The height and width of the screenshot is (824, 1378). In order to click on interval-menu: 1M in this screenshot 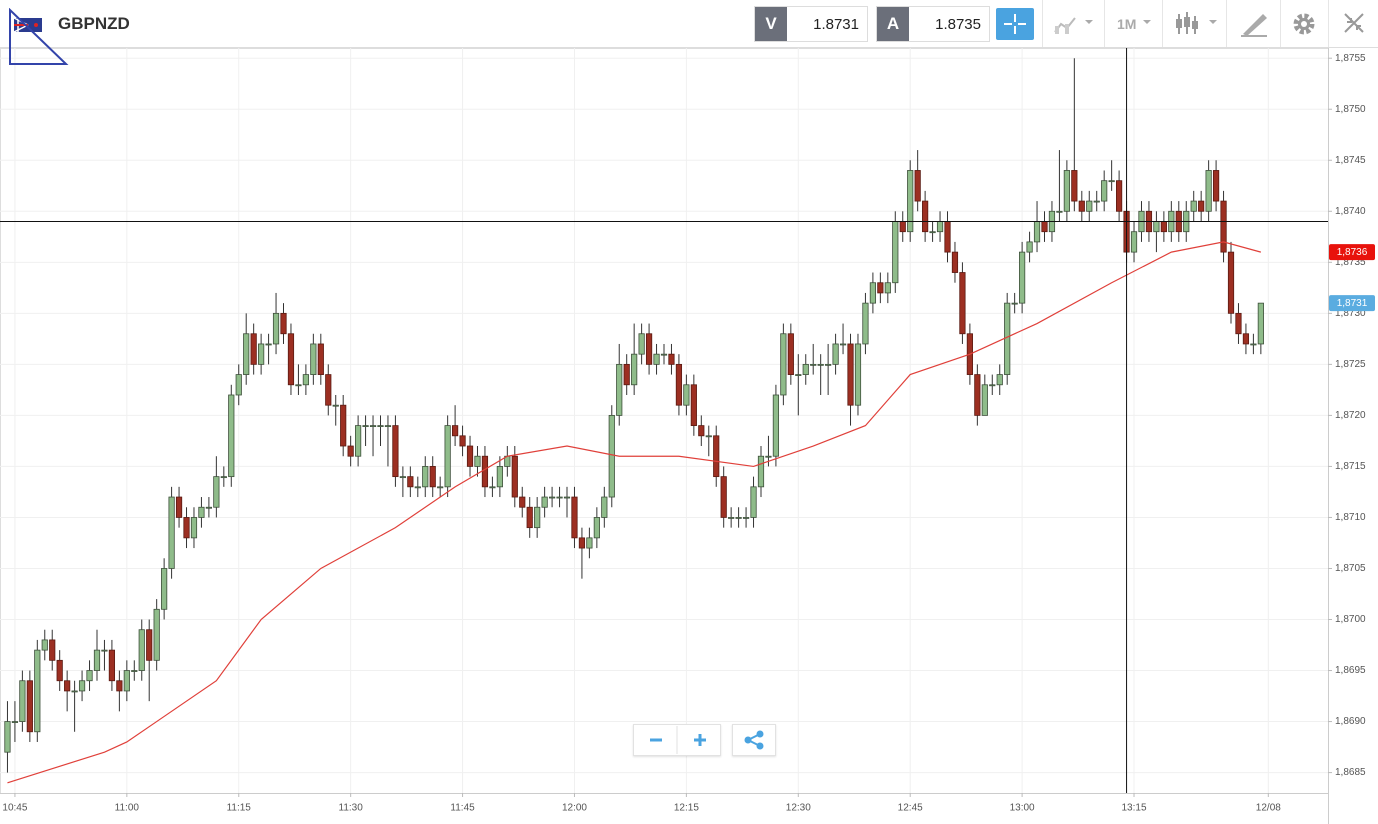, I will do `click(1133, 23)`.